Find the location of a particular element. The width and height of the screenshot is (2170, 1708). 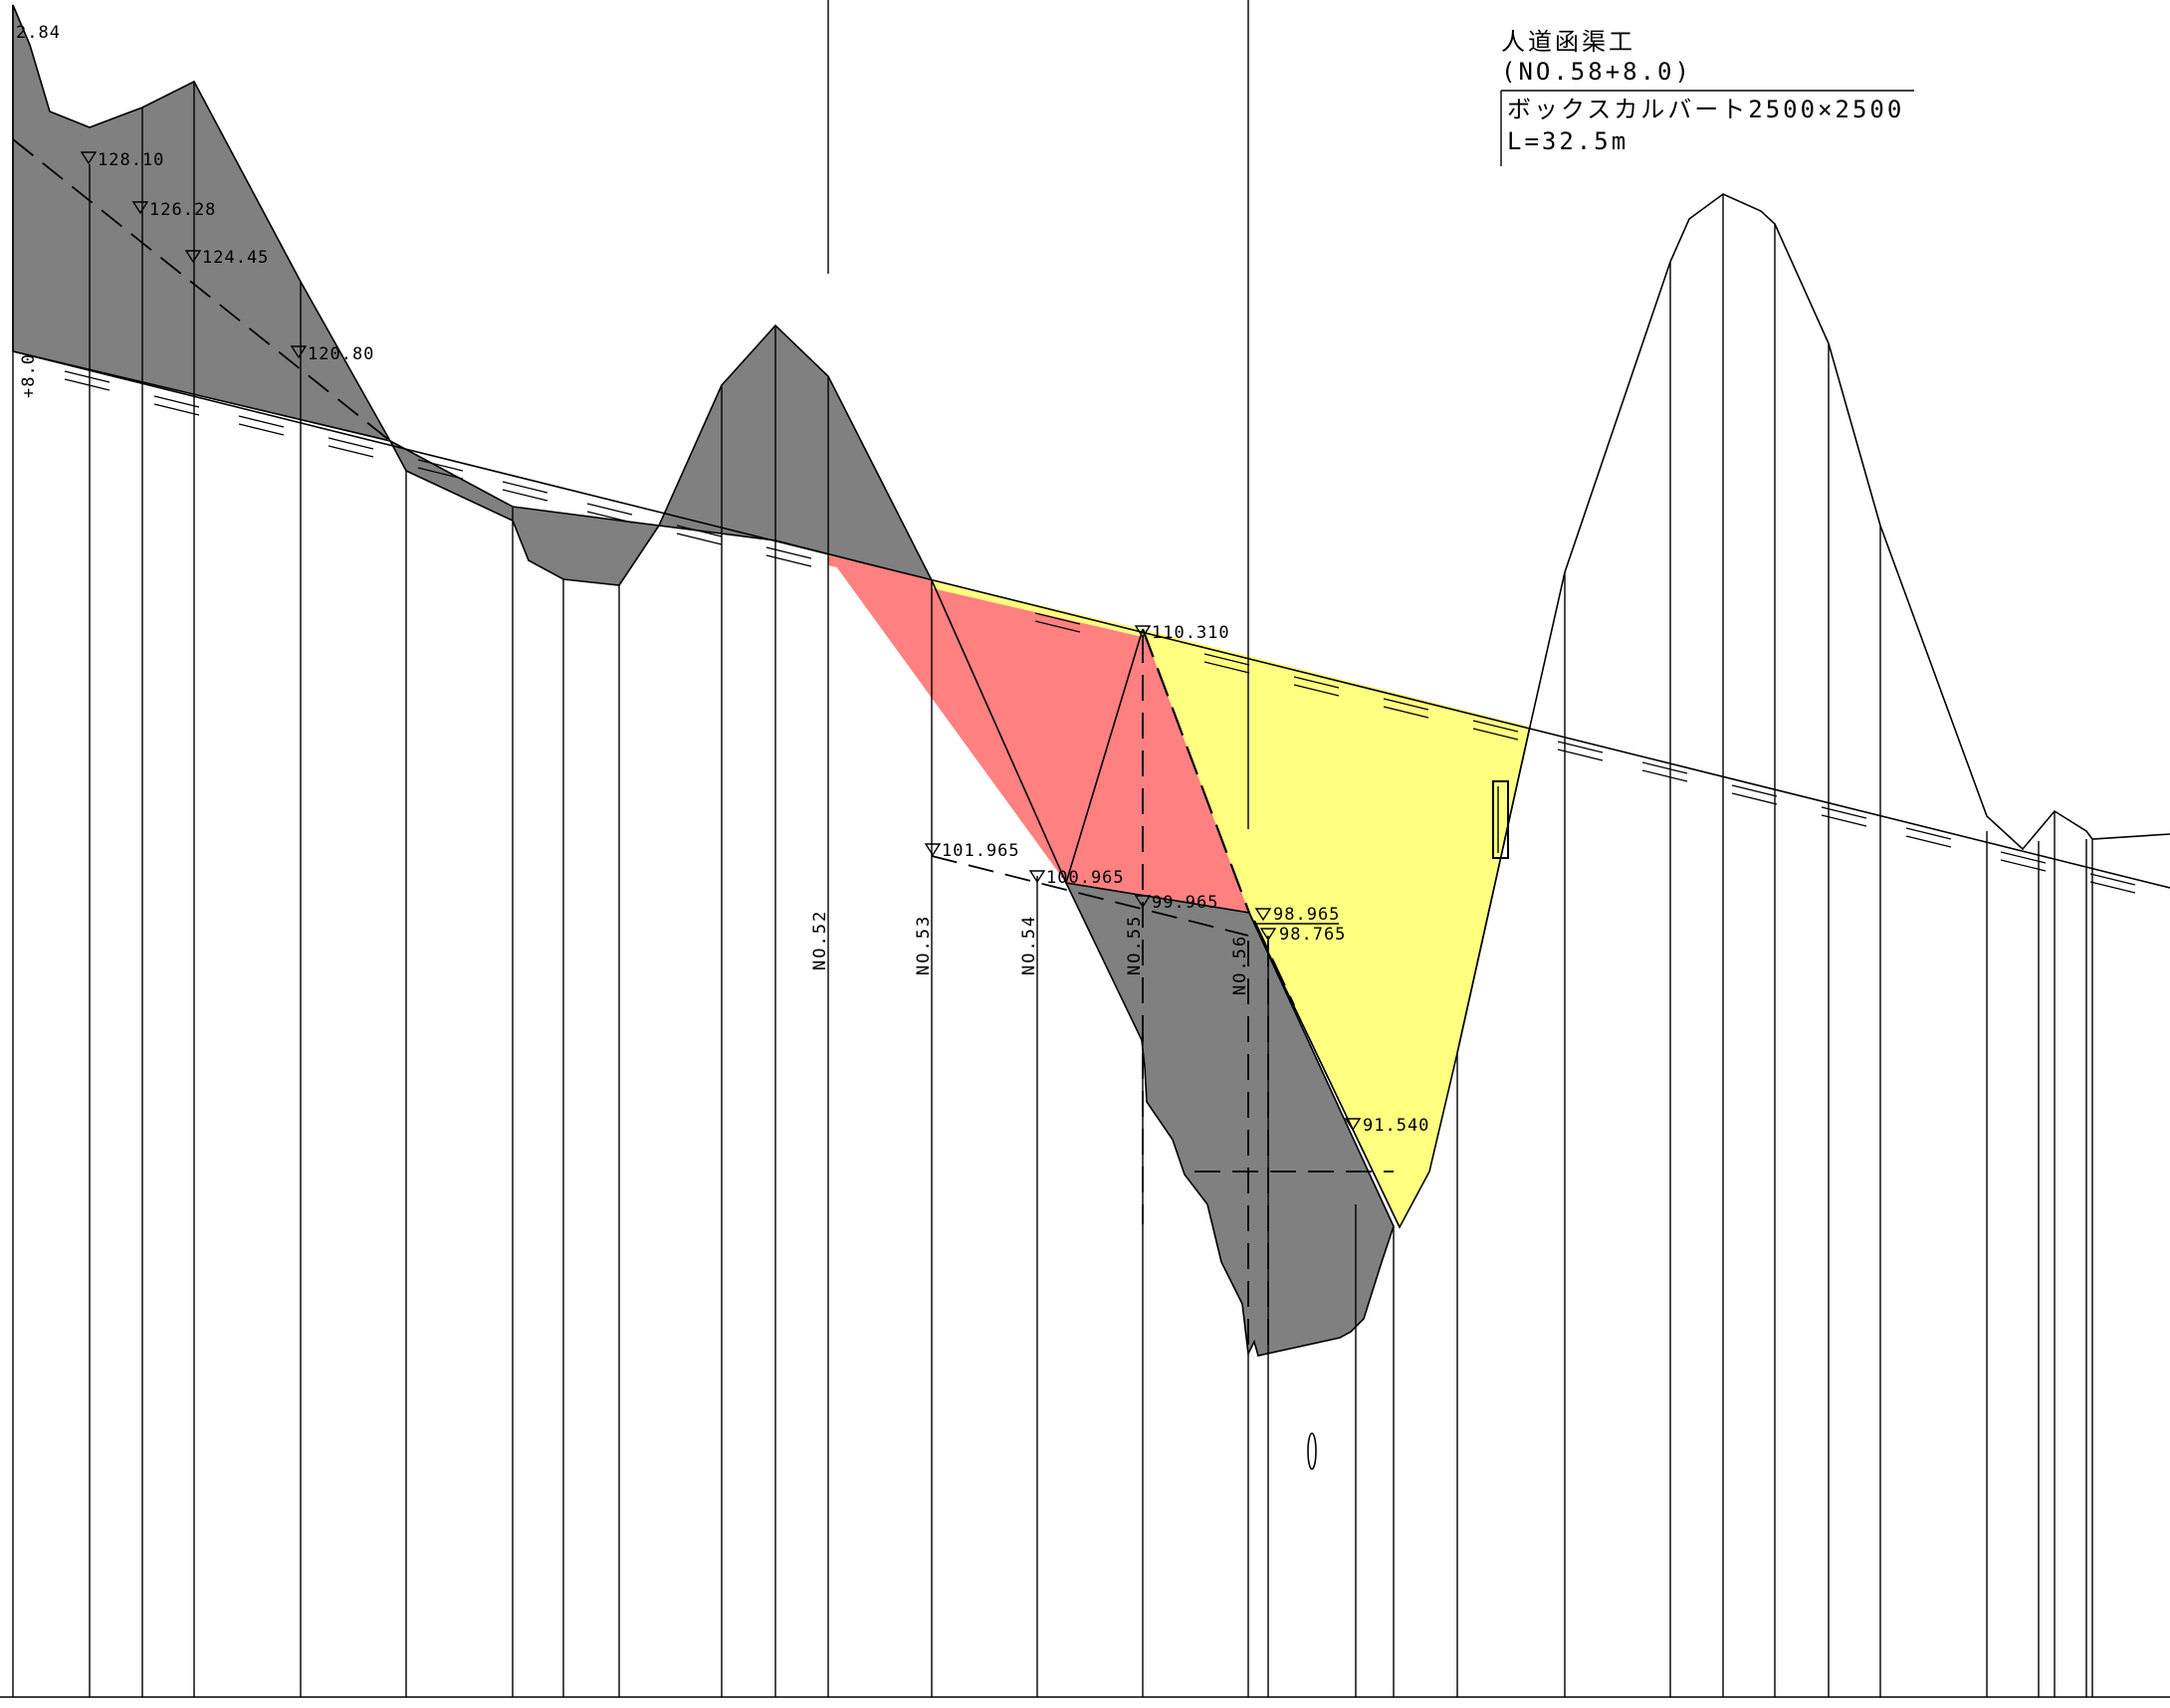

strip-fill-red is located at coordinates (880, 572).